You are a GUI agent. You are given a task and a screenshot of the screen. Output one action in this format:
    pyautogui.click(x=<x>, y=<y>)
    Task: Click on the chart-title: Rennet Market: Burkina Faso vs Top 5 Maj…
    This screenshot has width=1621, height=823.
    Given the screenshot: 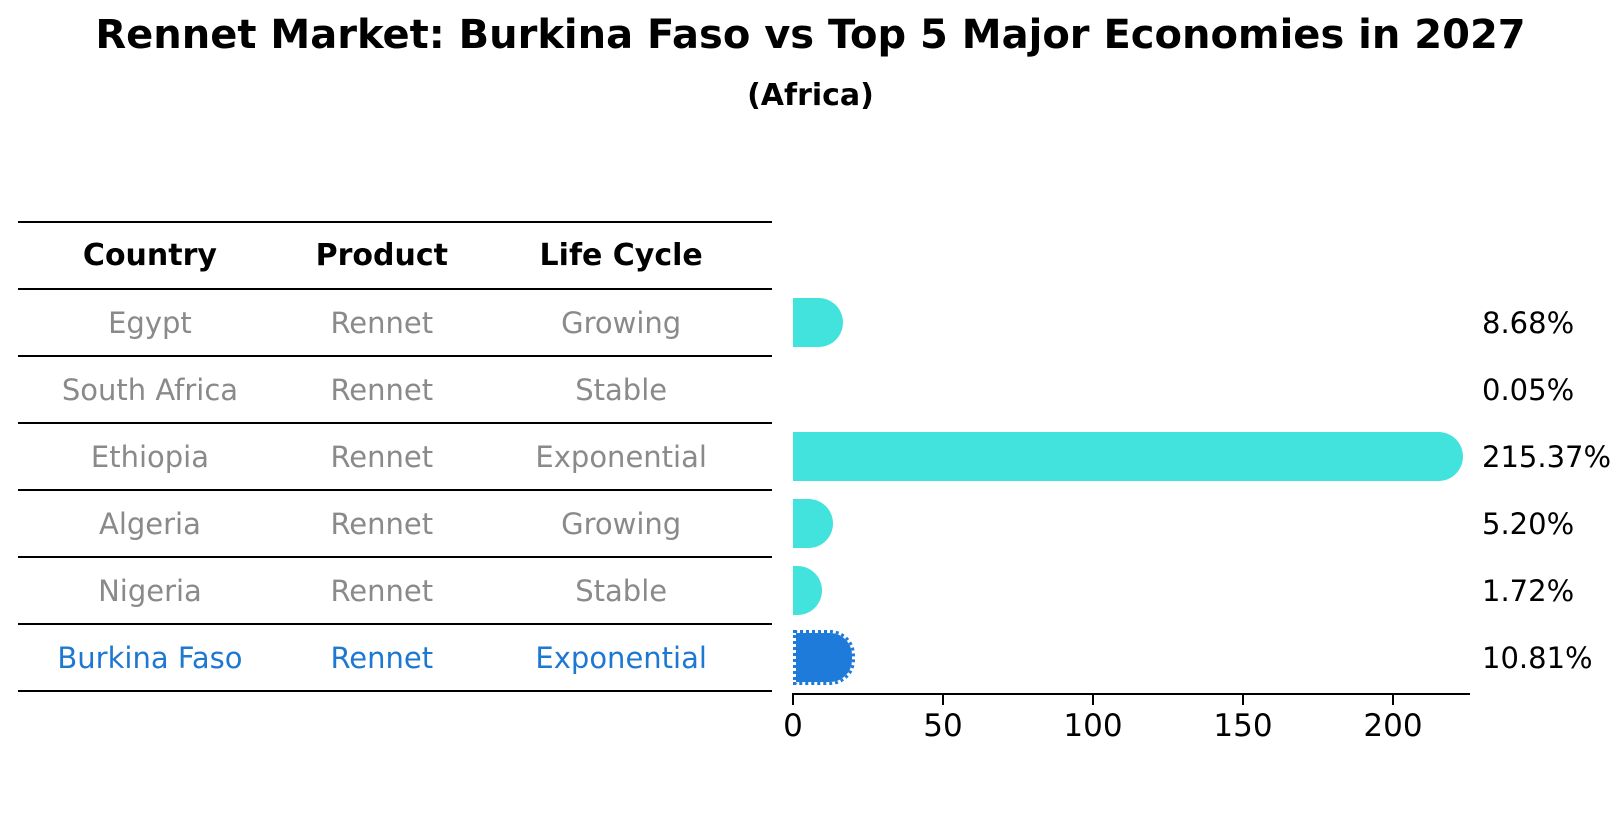 What is the action you would take?
    pyautogui.click(x=810, y=35)
    